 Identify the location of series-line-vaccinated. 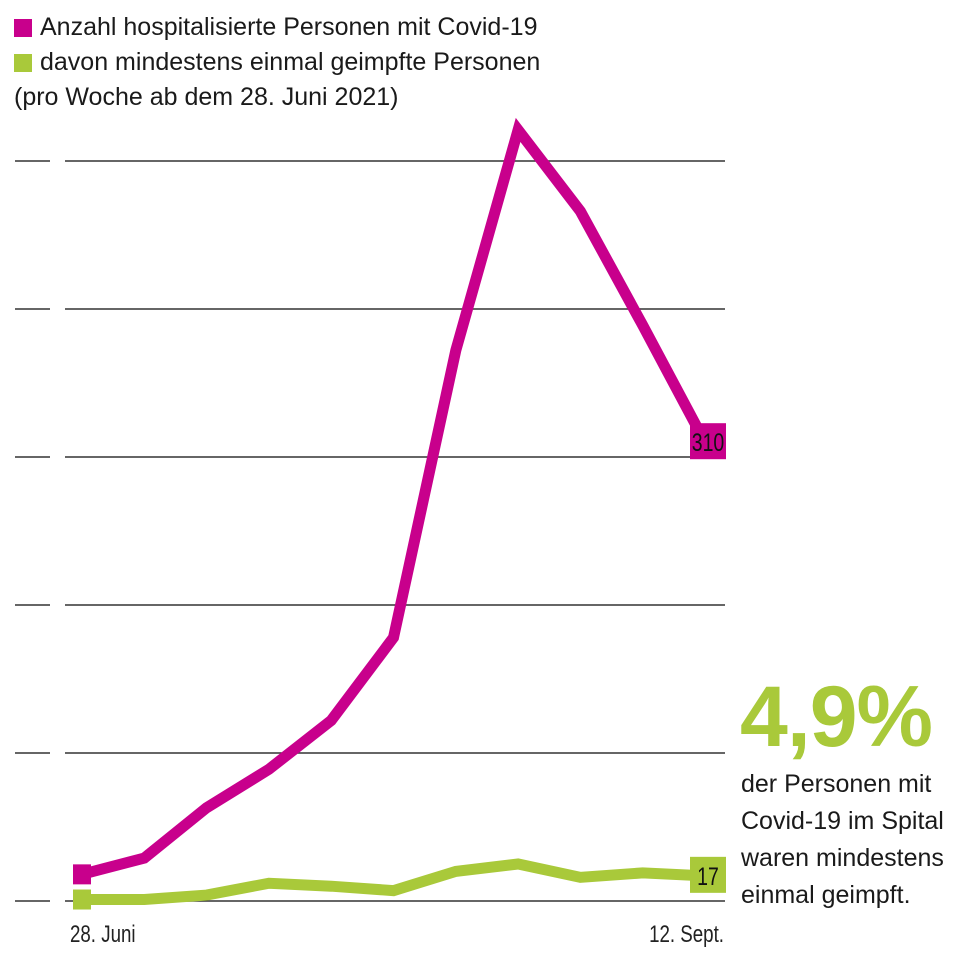
(394, 882).